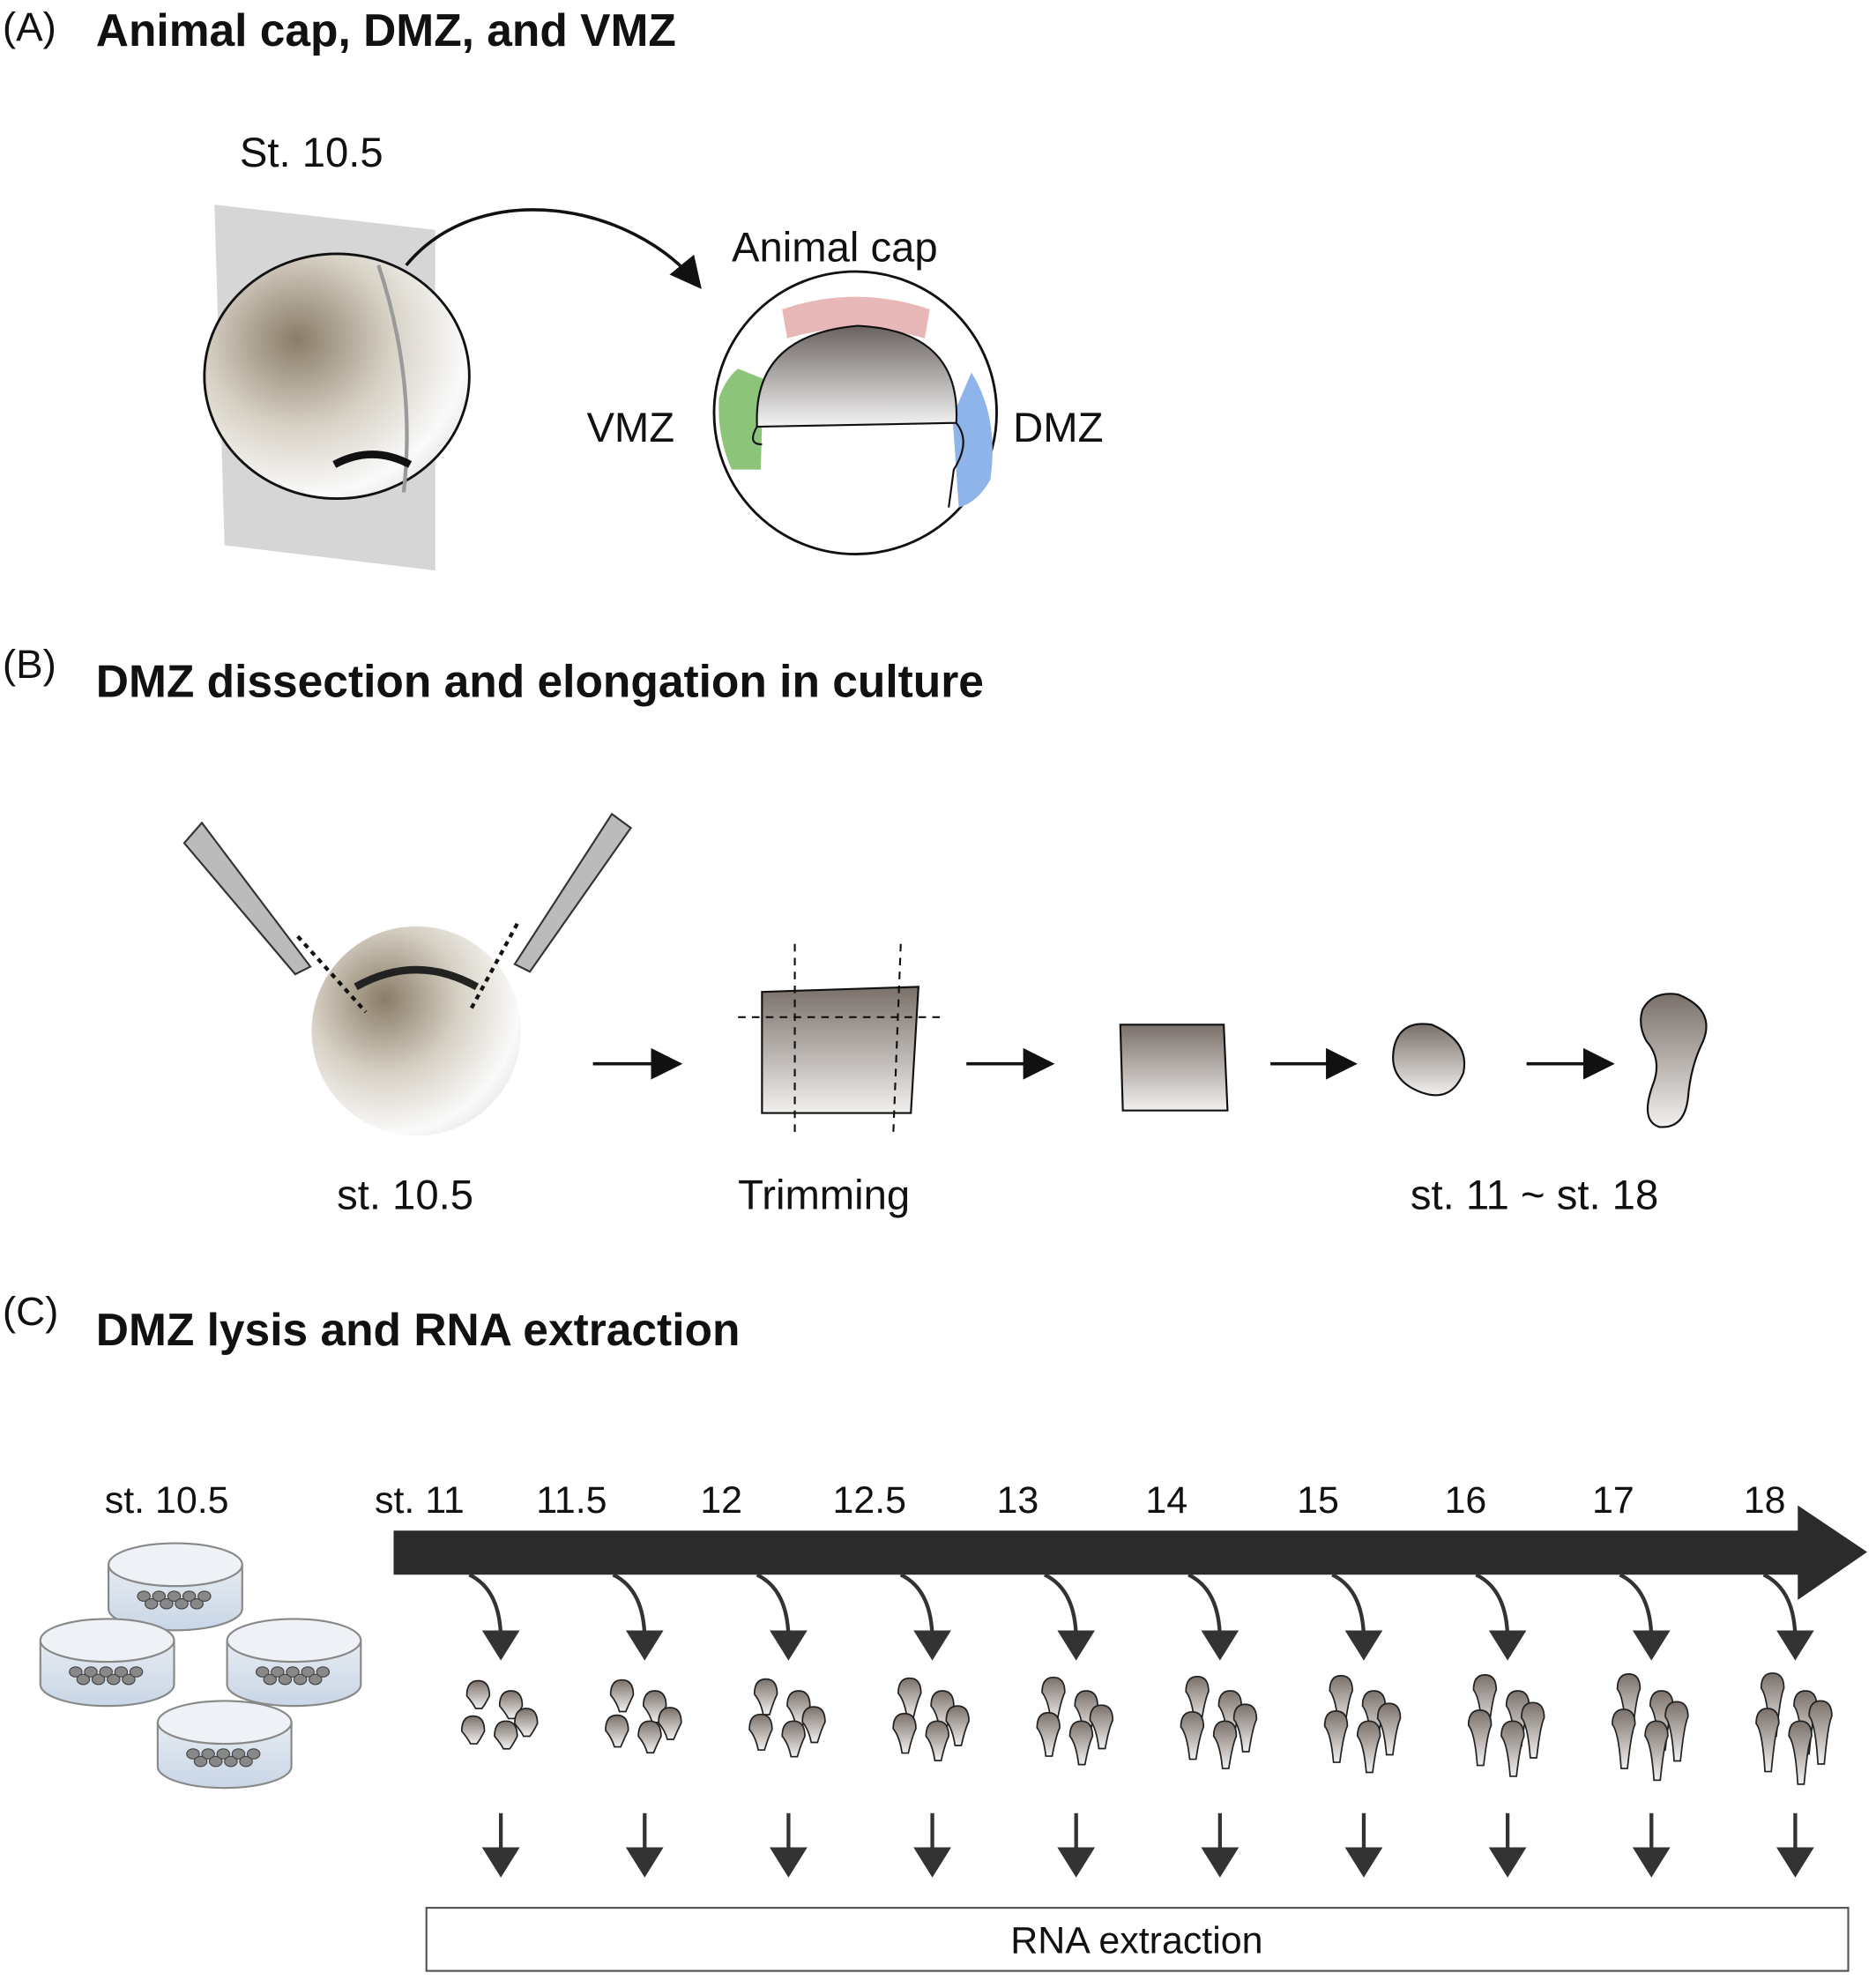  I want to click on stage-column: 12, so click(763, 1679).